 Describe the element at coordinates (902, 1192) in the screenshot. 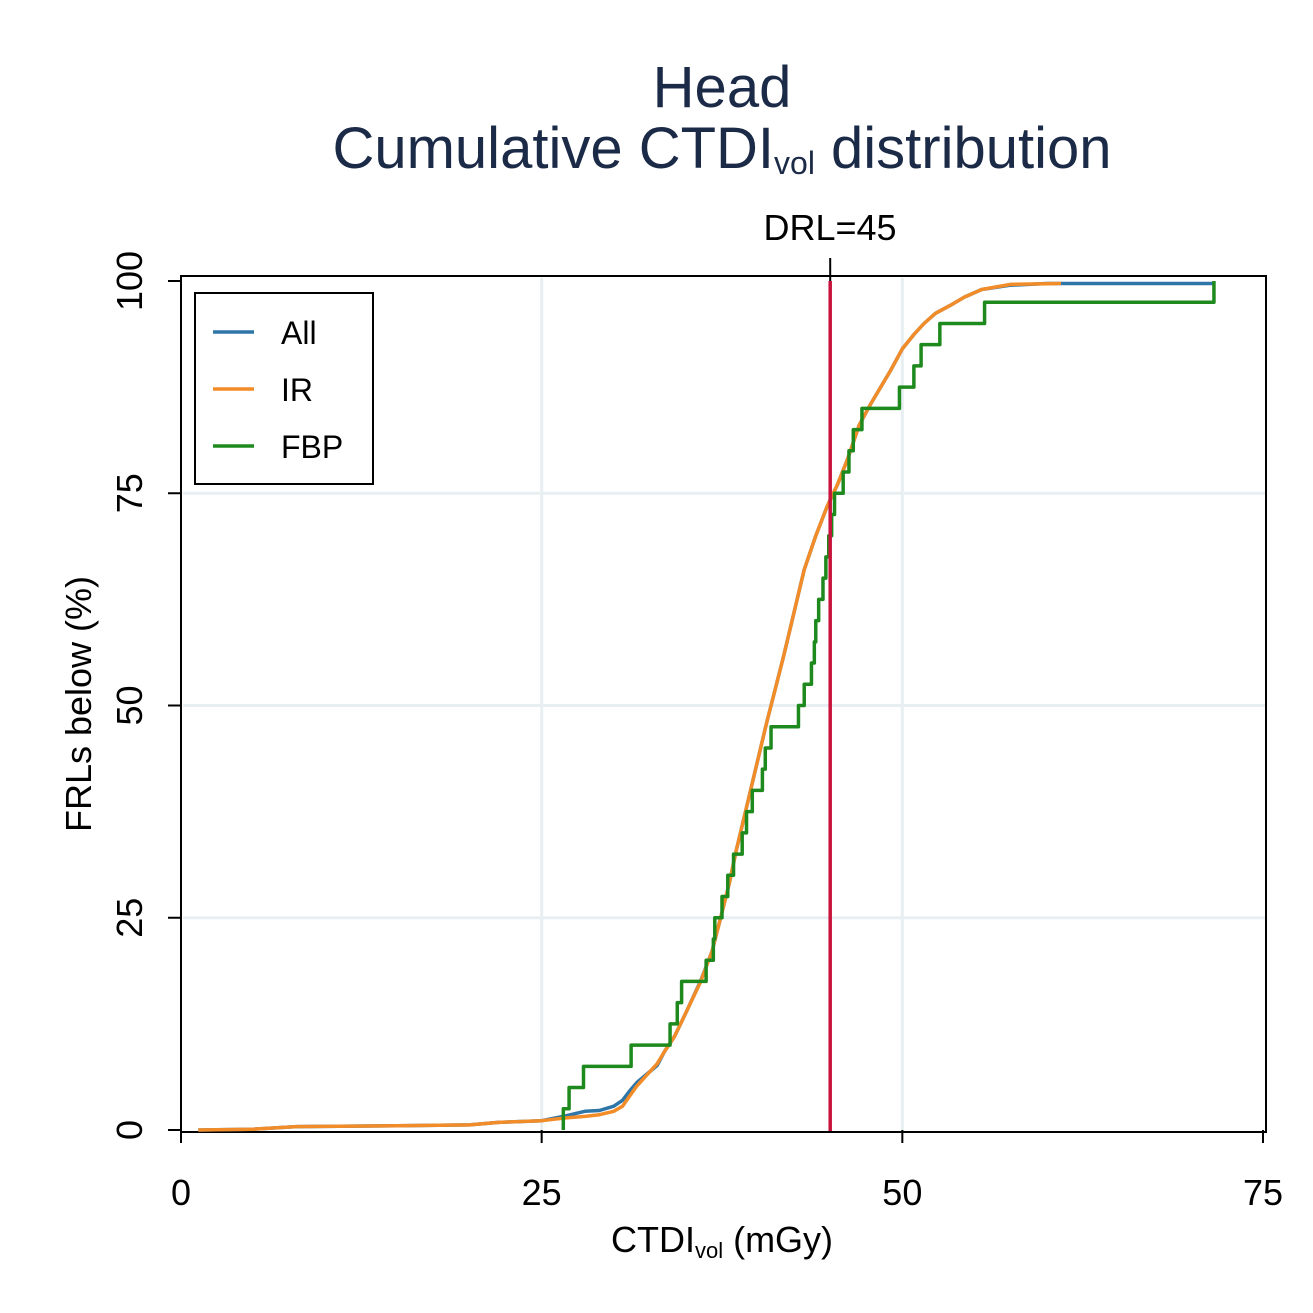

I see `x-tick-label-50: 50` at that location.